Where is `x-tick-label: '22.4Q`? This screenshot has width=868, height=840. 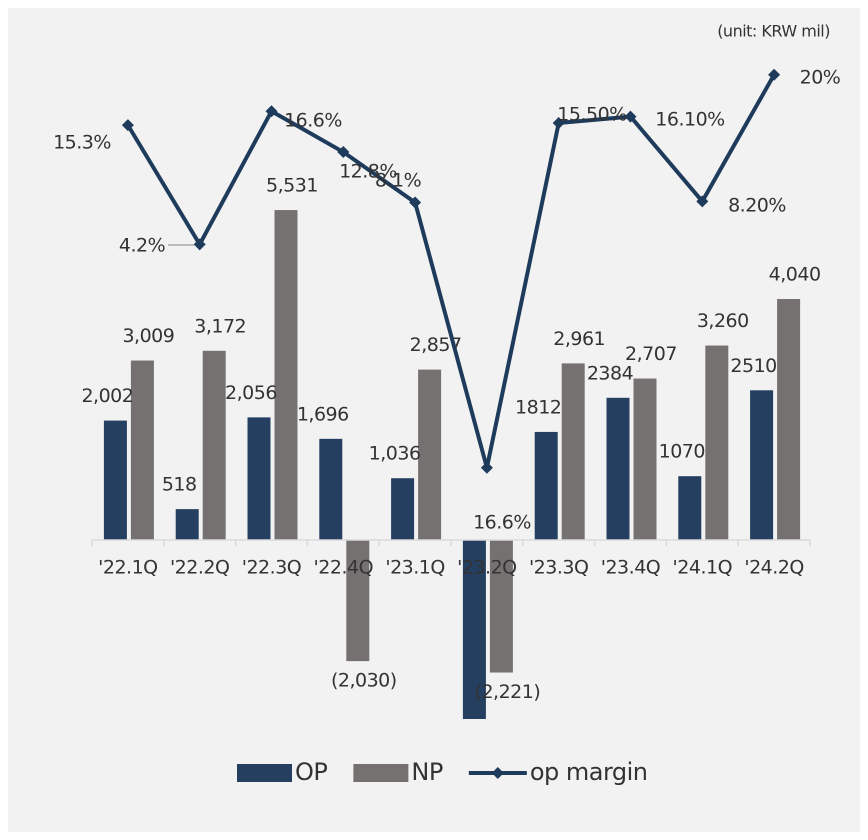 x-tick-label: '22.4Q is located at coordinates (343, 568).